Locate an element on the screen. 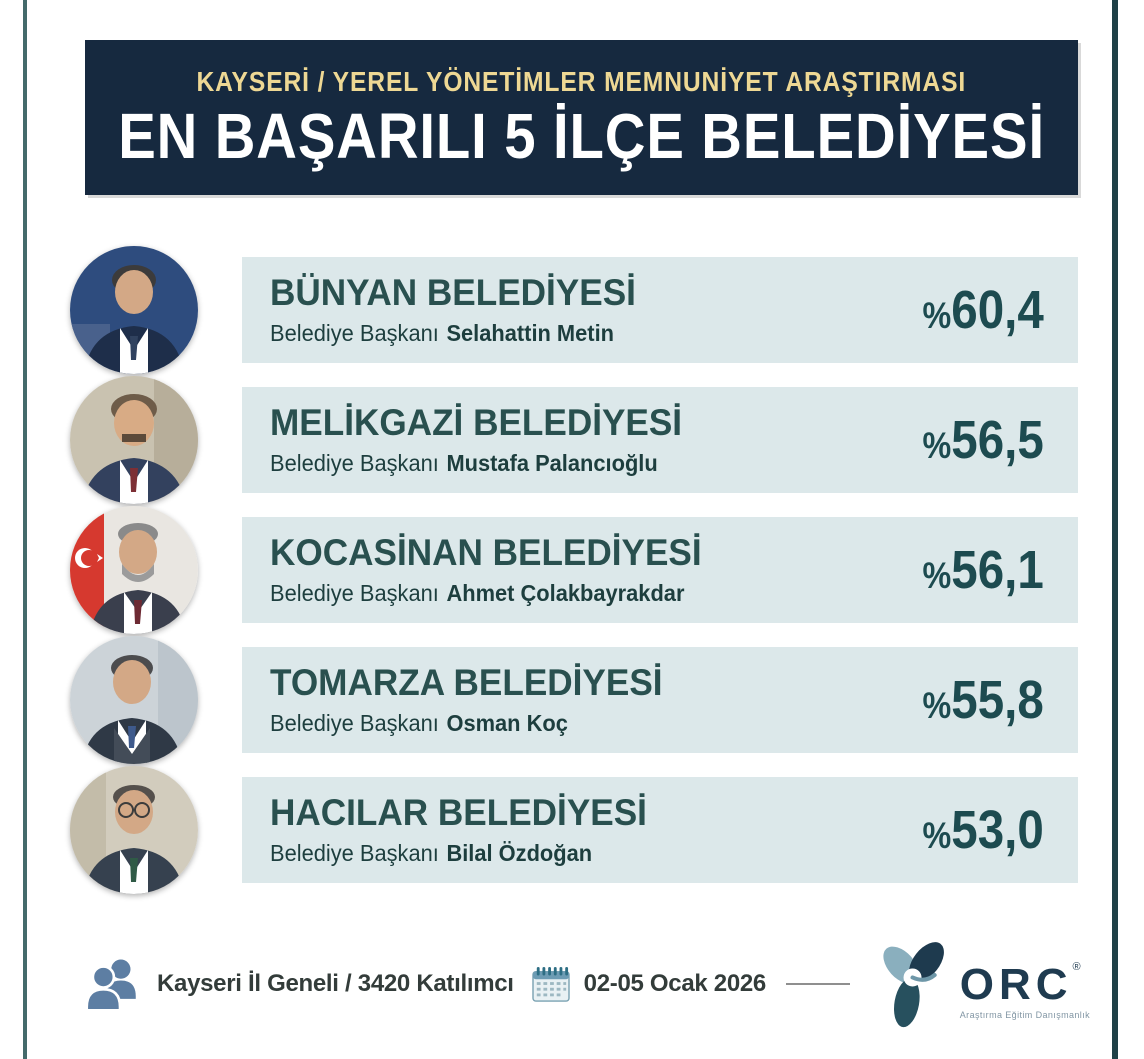 The width and height of the screenshot is (1144, 1059). mayor-name: Bilal Özdoğan is located at coordinates (519, 852).